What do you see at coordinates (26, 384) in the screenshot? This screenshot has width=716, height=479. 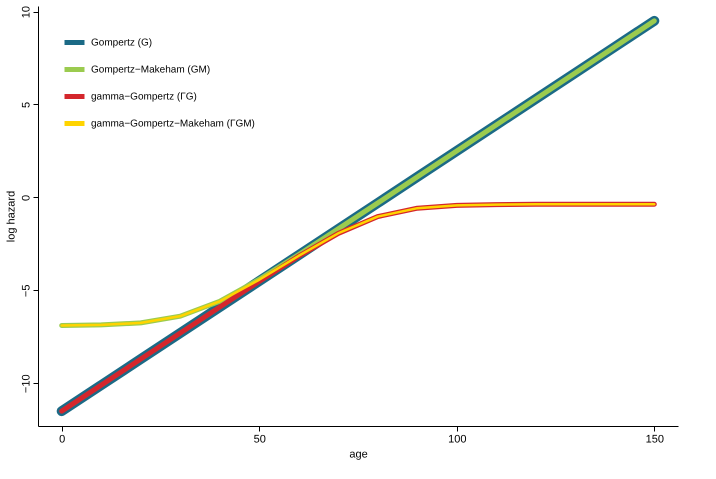 I see `y-tick-label: −10` at bounding box center [26, 384].